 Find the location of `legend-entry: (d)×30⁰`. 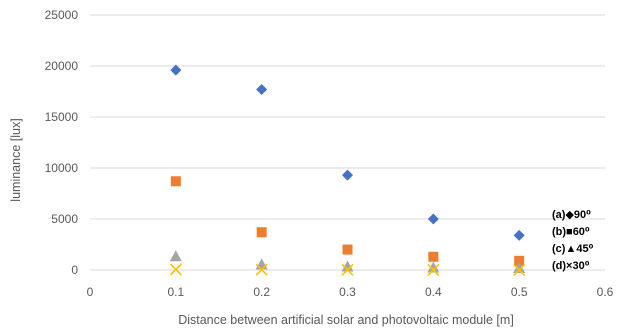

legend-entry: (d)×30⁰ is located at coordinates (571, 266).